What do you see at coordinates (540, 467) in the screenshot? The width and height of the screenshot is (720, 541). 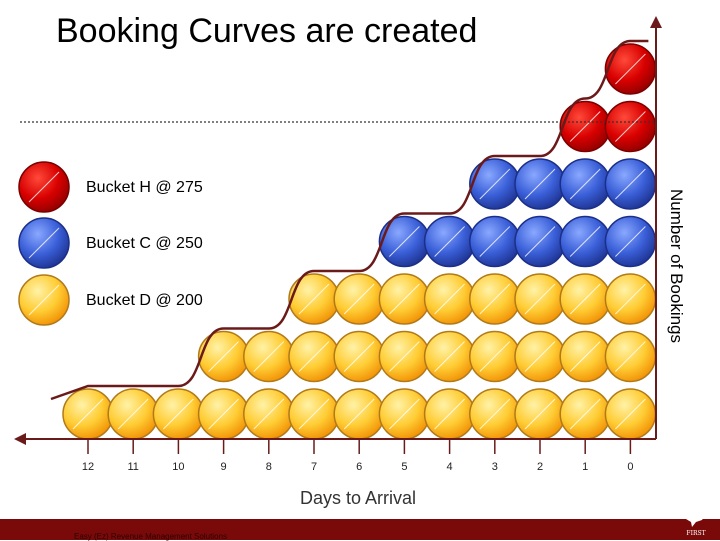 I see `x-tick-label: 2` at bounding box center [540, 467].